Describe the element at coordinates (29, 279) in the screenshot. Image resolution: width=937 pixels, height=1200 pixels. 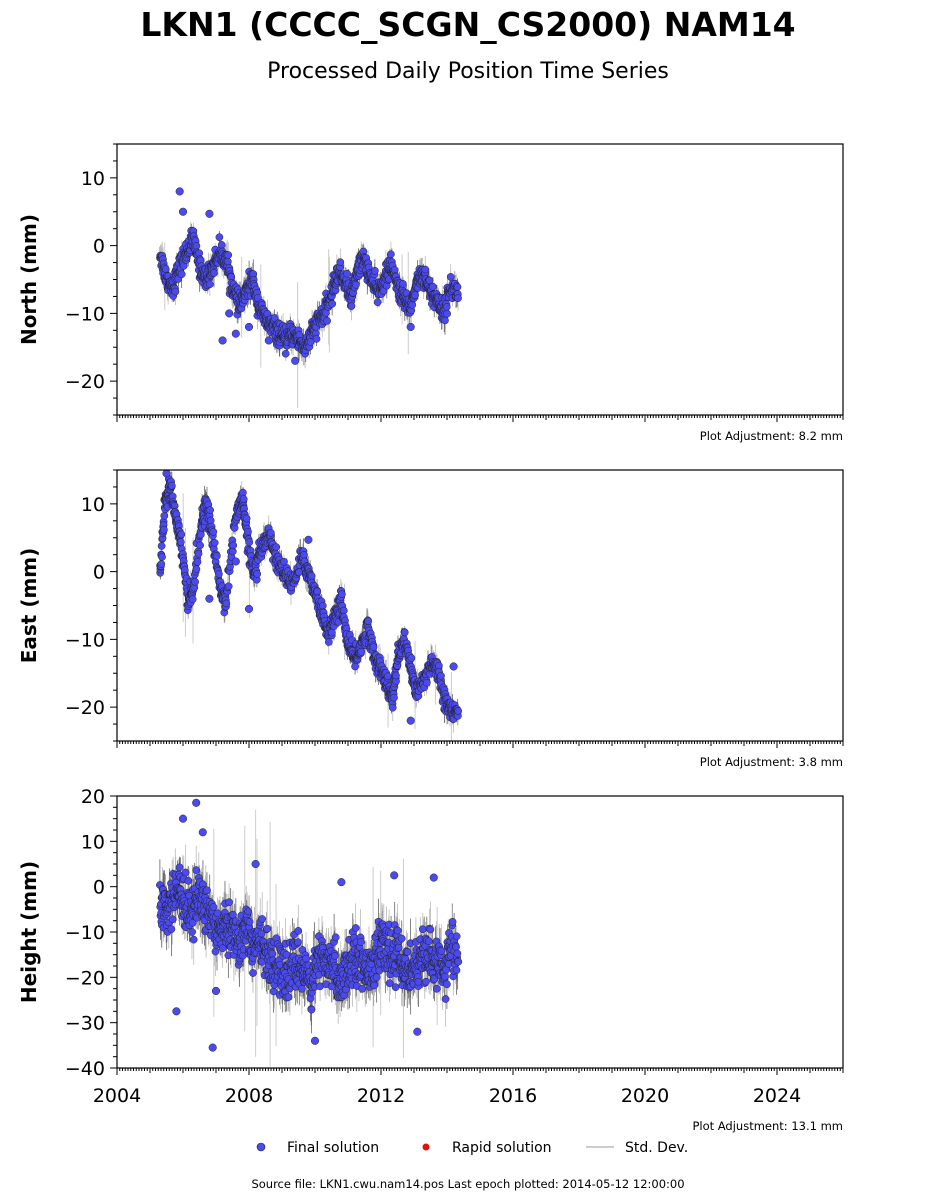
I see `y-axis-label: North (mm)` at that location.